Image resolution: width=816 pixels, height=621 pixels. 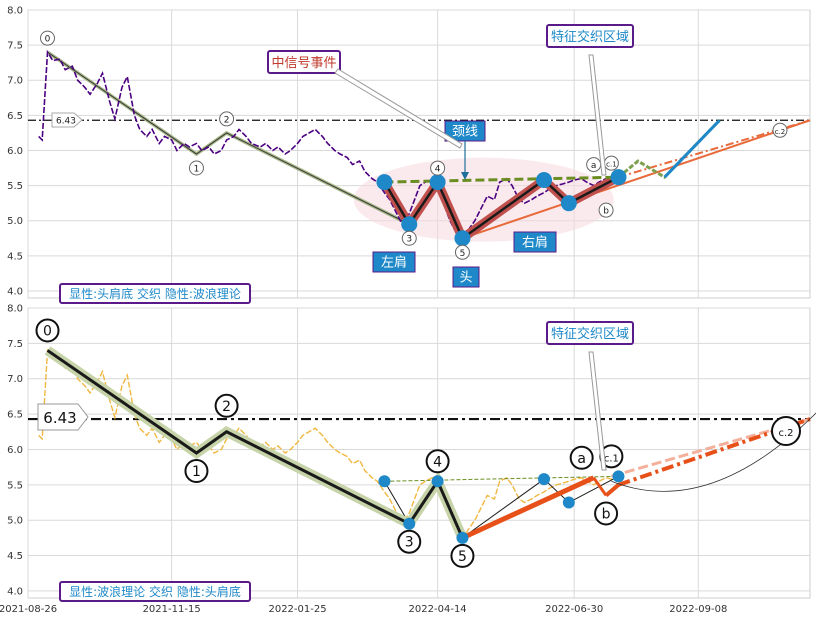 What do you see at coordinates (528, 508) in the screenshot?
I see `wave-a-line` at bounding box center [528, 508].